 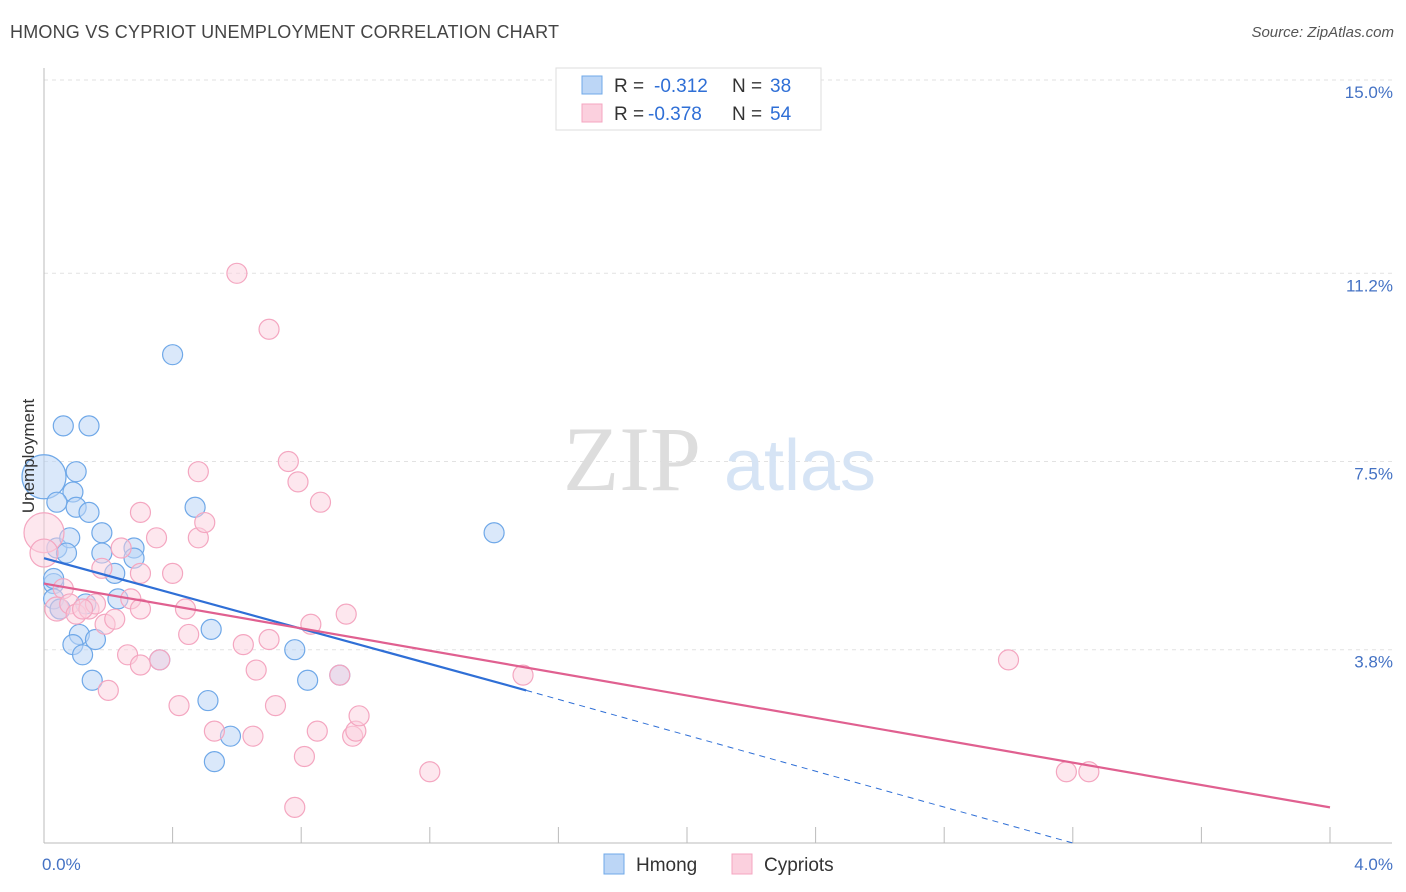 What do you see at coordinates (780, 86) in the screenshot?
I see `legend-n-value-hmong: 38` at bounding box center [780, 86].